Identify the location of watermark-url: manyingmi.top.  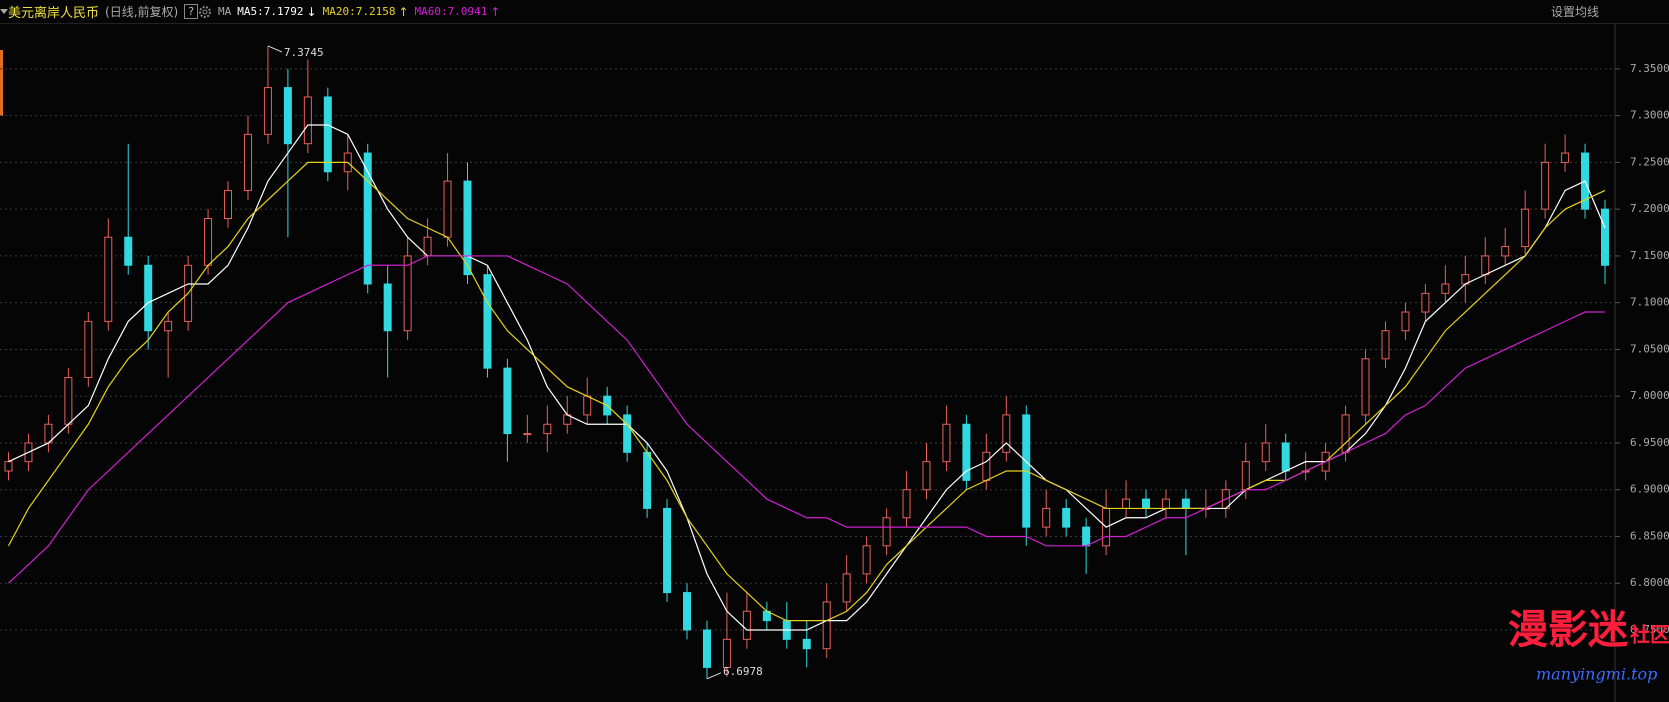
(1596, 674).